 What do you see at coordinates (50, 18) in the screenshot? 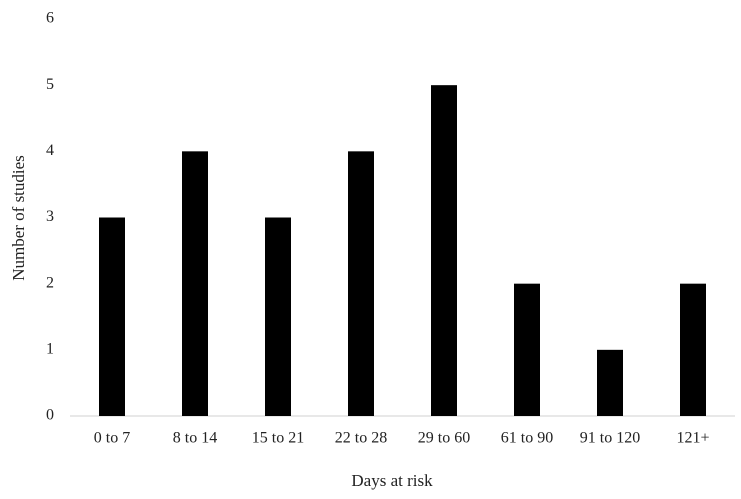
I see `y-tick-label: 6` at bounding box center [50, 18].